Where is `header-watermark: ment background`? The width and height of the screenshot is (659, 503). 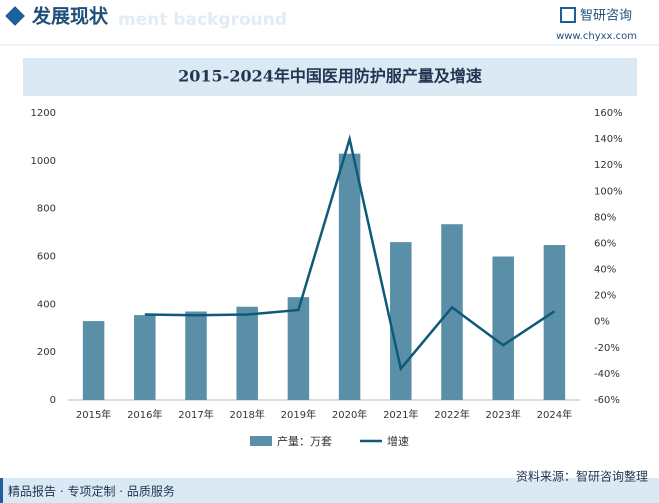
header-watermark: ment background is located at coordinates (202, 20).